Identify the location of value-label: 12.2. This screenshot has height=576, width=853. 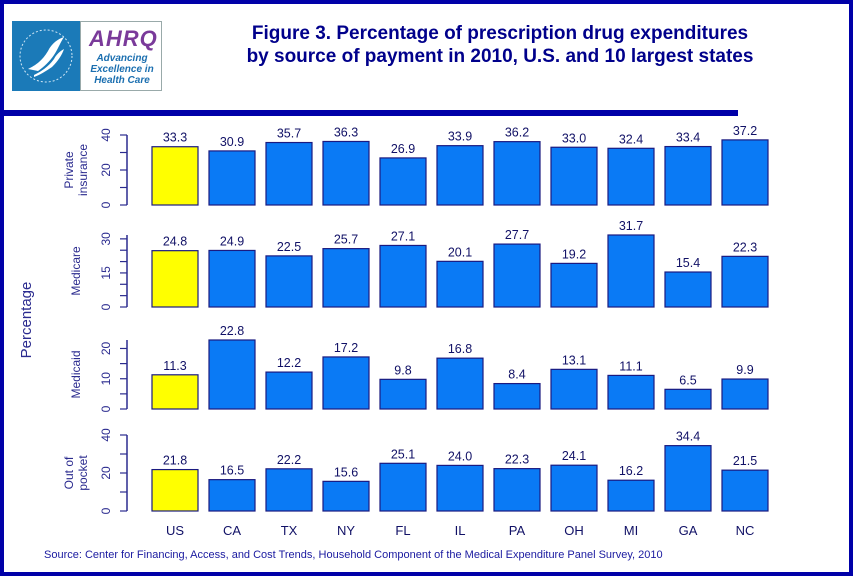
(289, 363).